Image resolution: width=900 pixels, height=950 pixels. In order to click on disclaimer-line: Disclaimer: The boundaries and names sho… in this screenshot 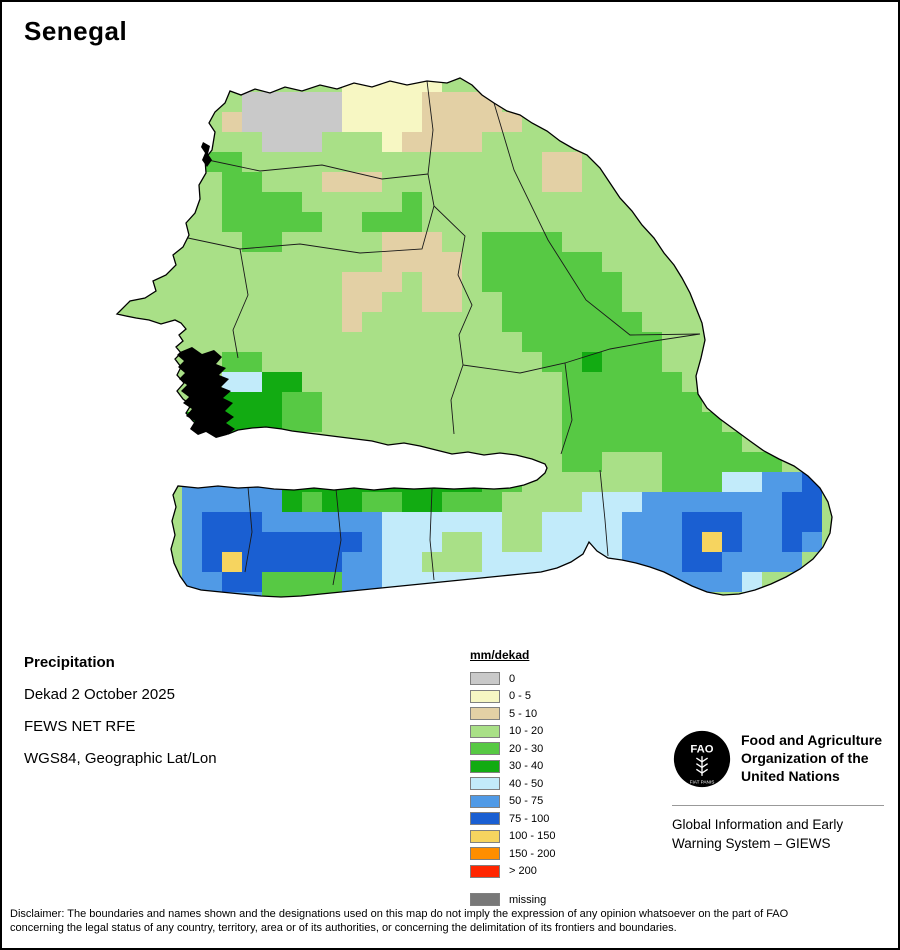, I will do `click(399, 914)`.